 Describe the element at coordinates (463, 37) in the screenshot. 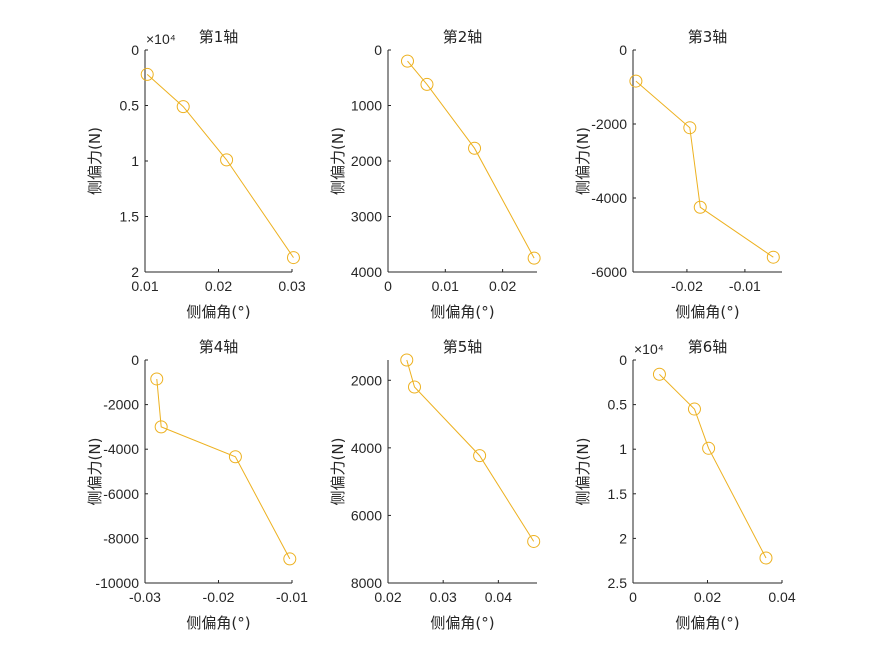

I see `subplot-title: 第2轴` at that location.